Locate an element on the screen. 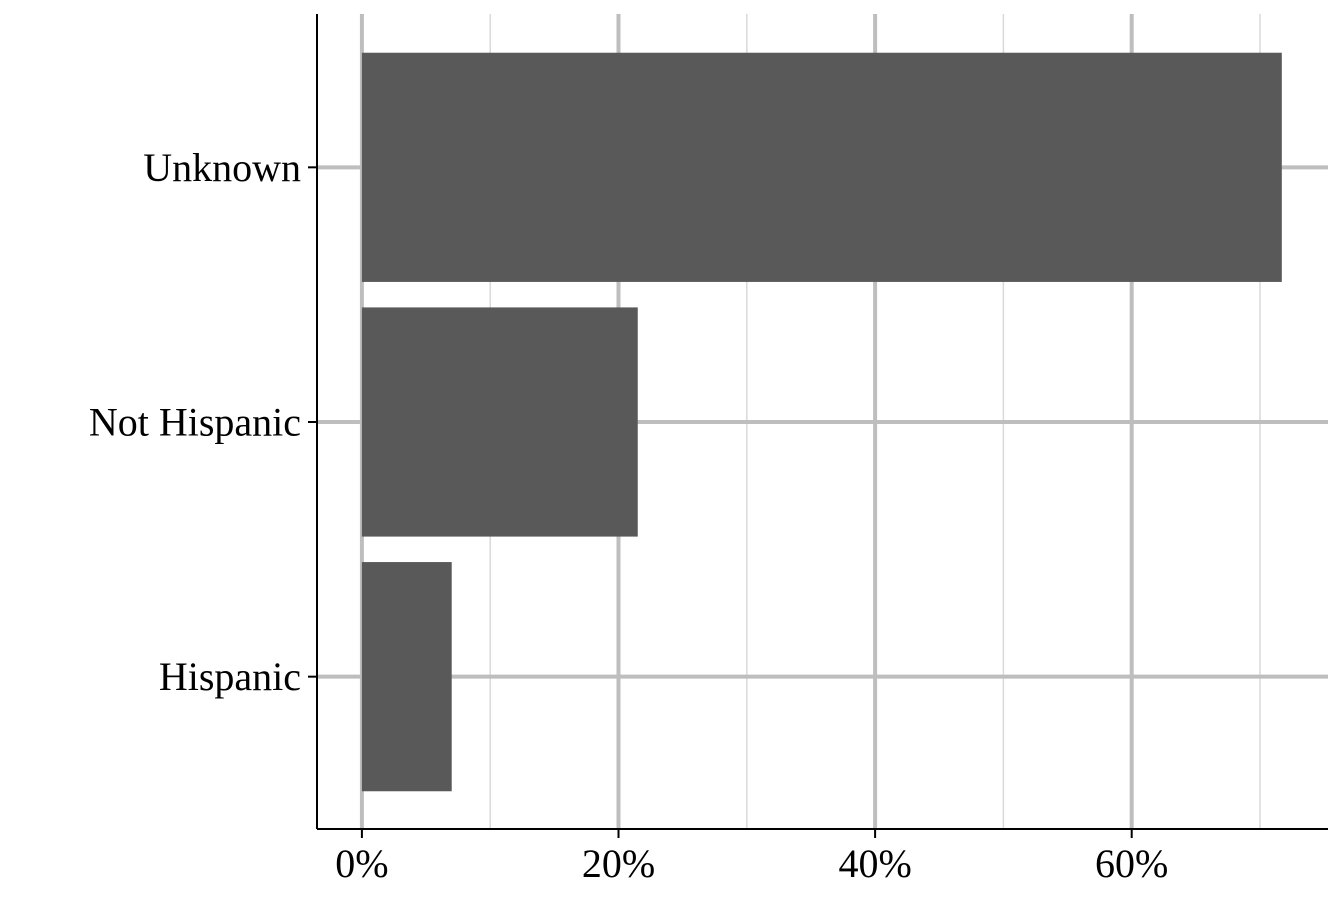 The width and height of the screenshot is (1344, 900). y-tick-label: Not Hispanic is located at coordinates (195, 422).